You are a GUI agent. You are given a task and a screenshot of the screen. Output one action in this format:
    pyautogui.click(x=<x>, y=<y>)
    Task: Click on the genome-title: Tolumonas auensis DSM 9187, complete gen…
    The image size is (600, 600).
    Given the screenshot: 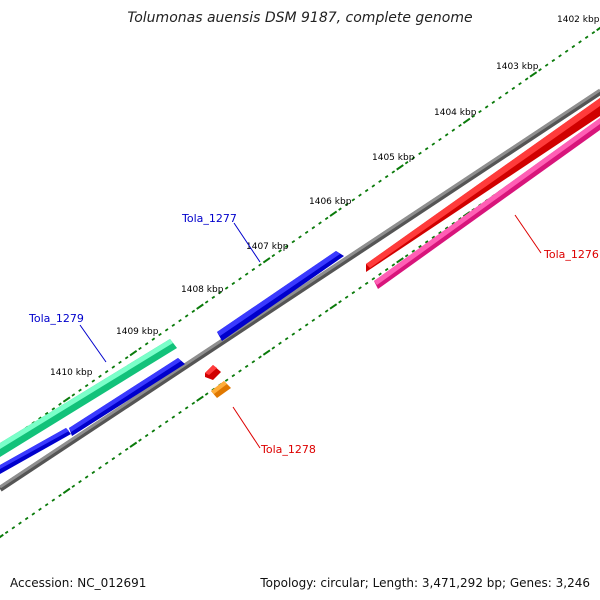 What is the action you would take?
    pyautogui.click(x=300, y=18)
    